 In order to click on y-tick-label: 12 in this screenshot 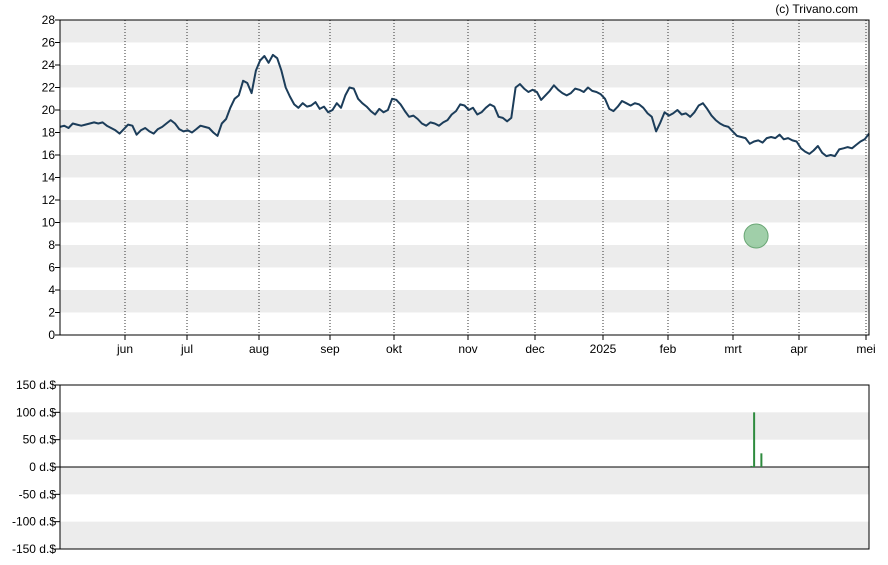, I will do `click(49, 200)`.